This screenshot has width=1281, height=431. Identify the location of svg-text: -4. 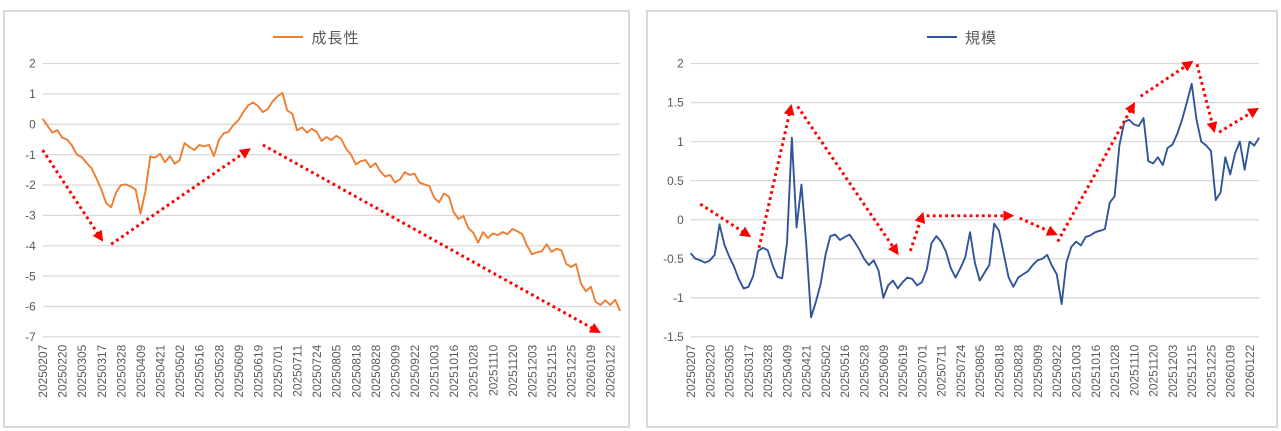
(30, 246).